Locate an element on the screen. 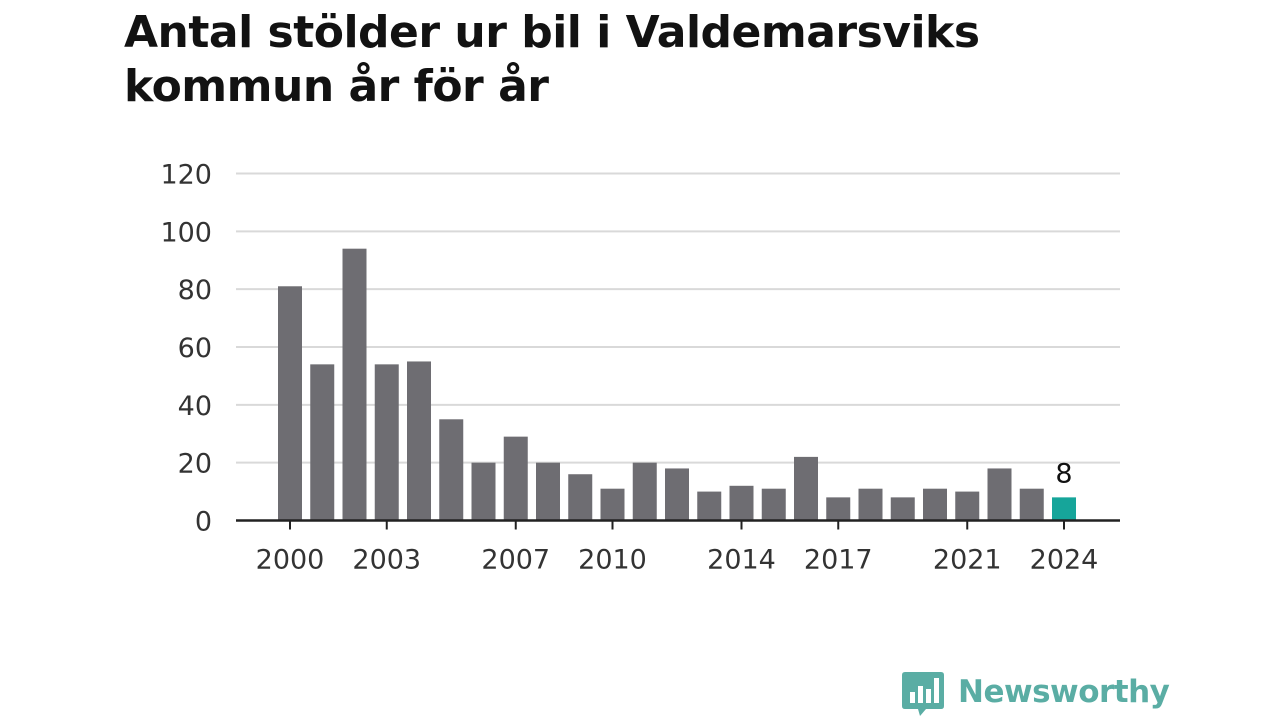 The height and width of the screenshot is (720, 1280). bar-2005 is located at coordinates (451, 470).